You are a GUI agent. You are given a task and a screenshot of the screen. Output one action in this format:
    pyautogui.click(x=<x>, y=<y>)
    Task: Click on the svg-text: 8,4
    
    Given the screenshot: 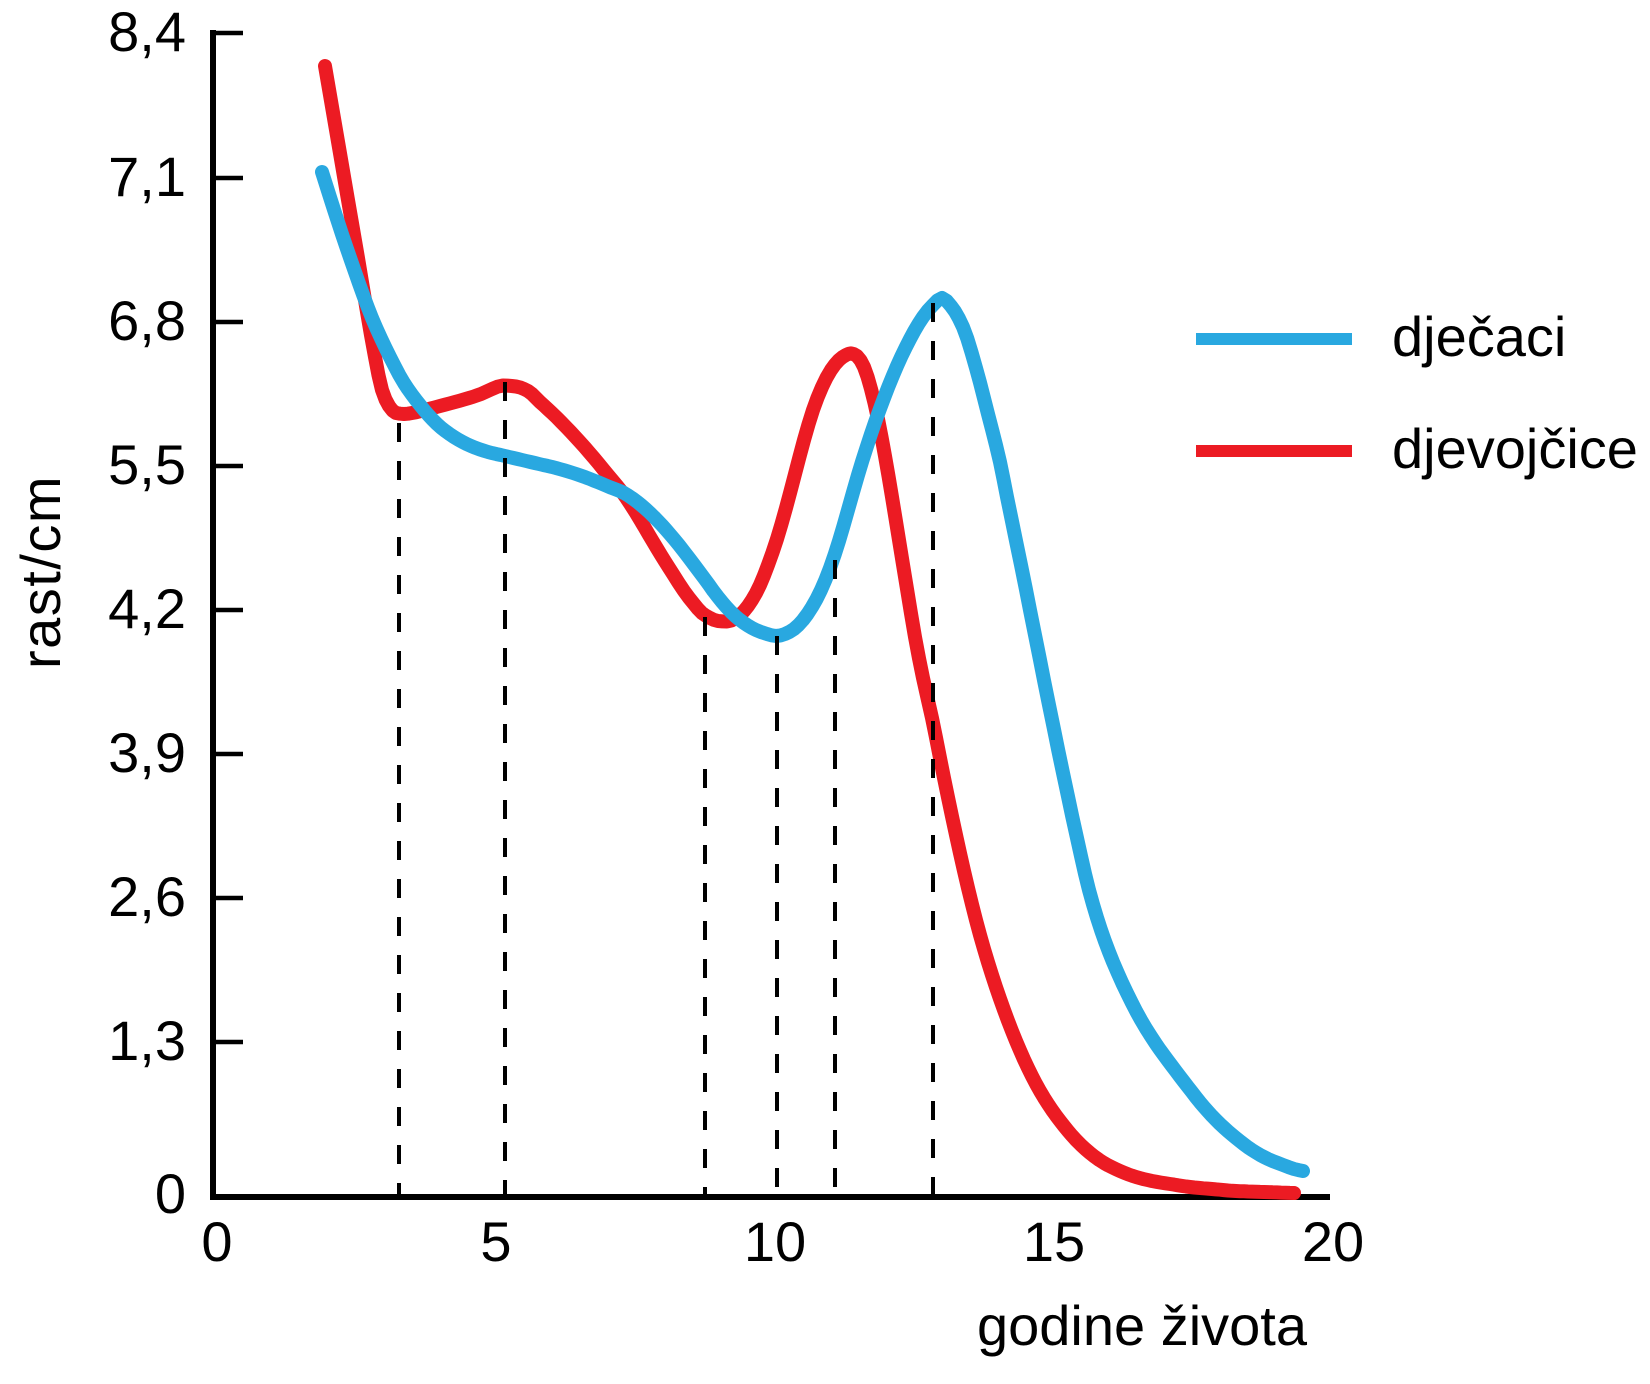 What is the action you would take?
    pyautogui.click(x=147, y=31)
    